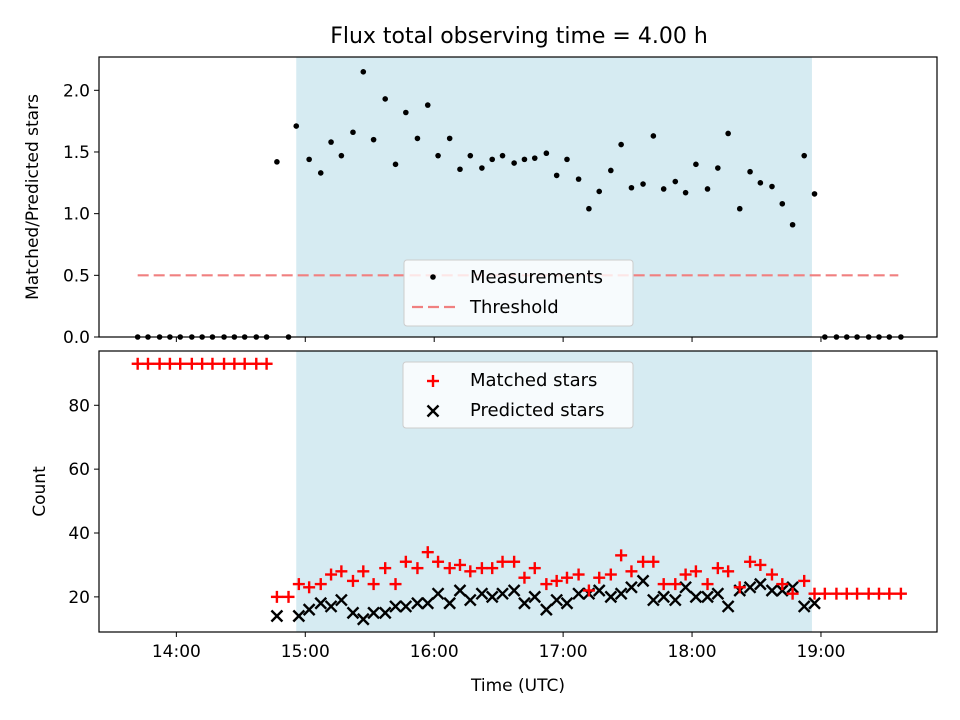 The width and height of the screenshot is (960, 720). Describe the element at coordinates (498, 339) in the screenshot. I see `ratio-x-ticks` at that location.